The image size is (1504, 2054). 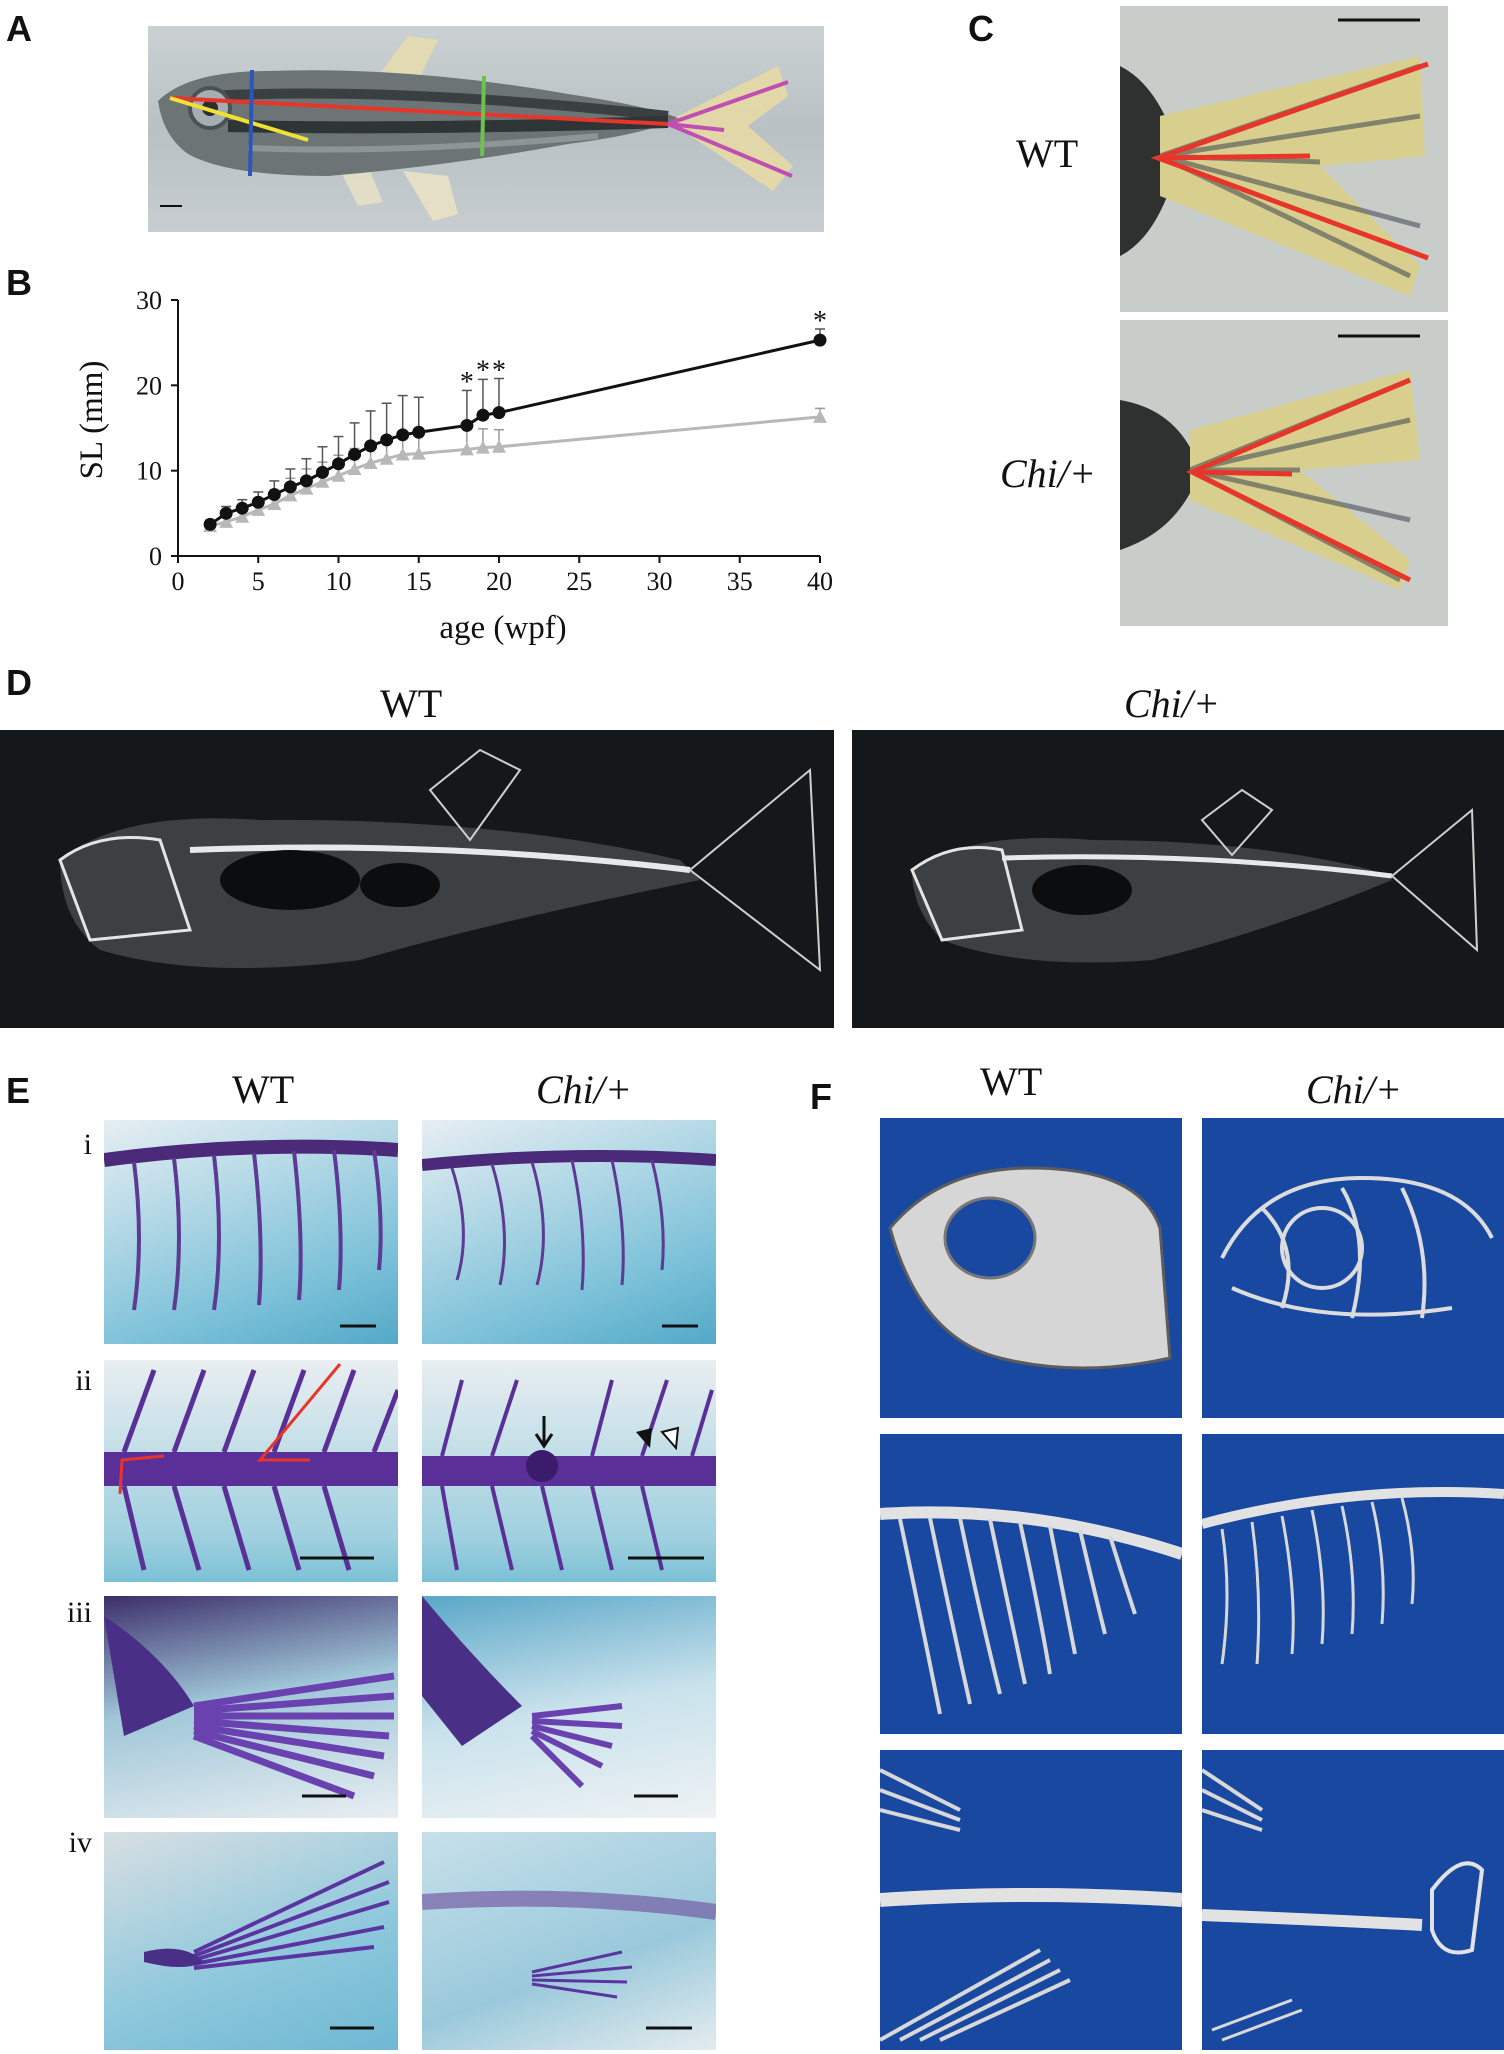 I want to click on arrowhead-filled-icon, so click(x=644, y=1438).